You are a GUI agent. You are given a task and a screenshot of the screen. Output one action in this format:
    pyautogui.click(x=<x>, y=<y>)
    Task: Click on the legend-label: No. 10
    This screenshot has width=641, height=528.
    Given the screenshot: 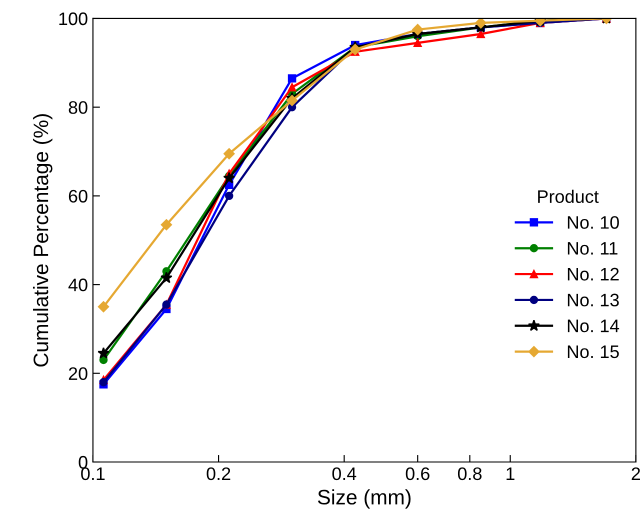 What is the action you would take?
    pyautogui.click(x=593, y=222)
    